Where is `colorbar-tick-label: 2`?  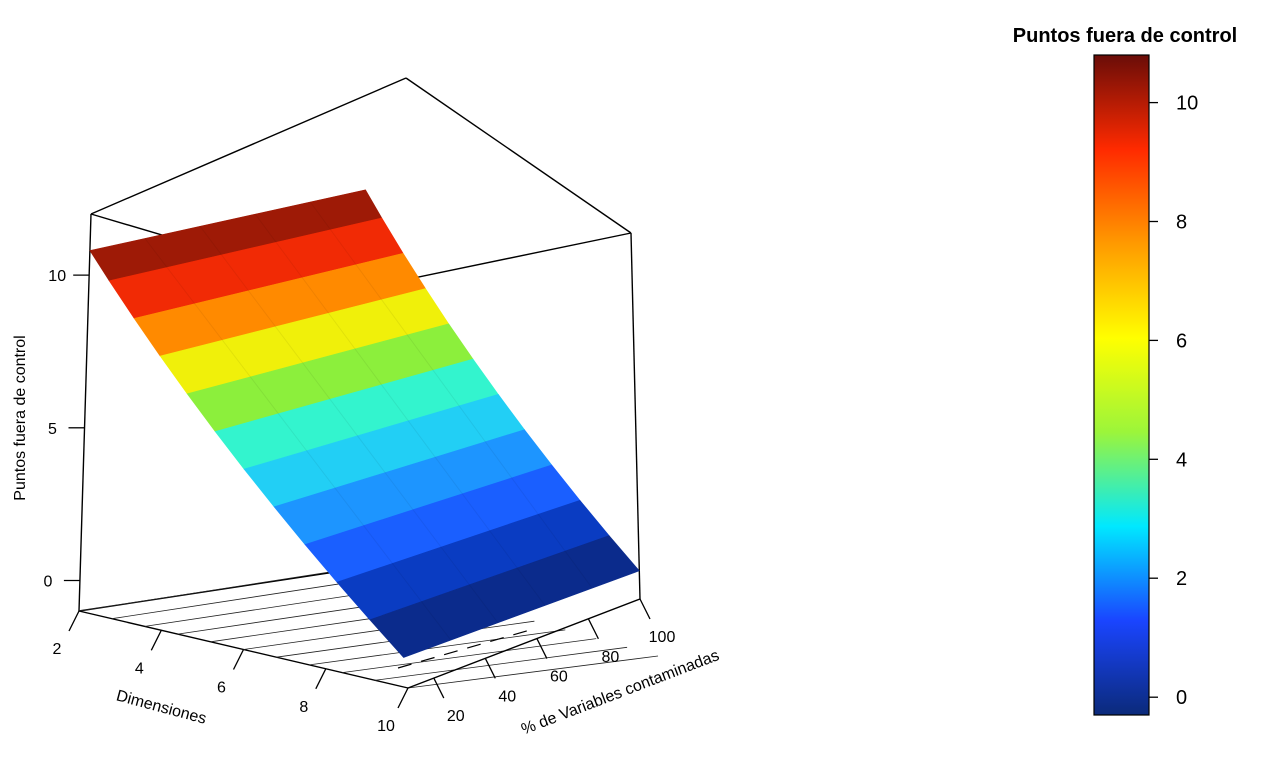 colorbar-tick-label: 2 is located at coordinates (1181, 579).